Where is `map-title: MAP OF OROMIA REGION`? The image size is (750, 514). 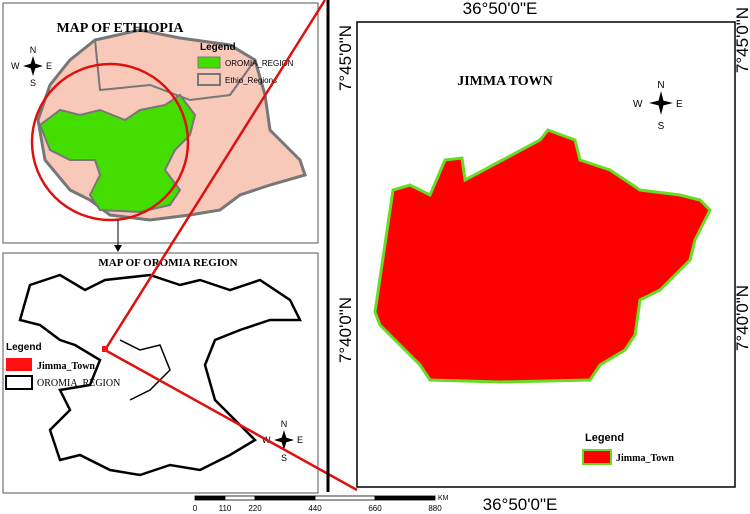 map-title: MAP OF OROMIA REGION is located at coordinates (167, 263).